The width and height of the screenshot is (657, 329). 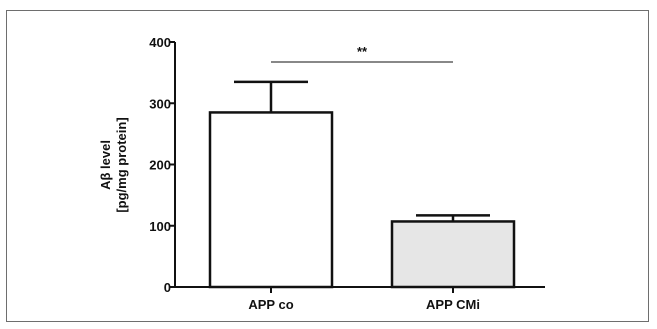 I want to click on y-tick-label: 0, so click(x=167, y=287).